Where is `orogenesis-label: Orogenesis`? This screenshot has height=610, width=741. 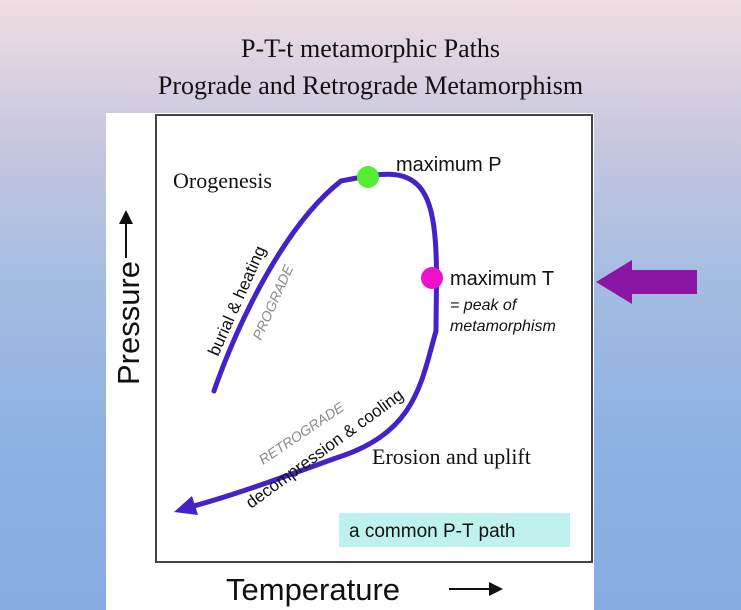
orogenesis-label: Orogenesis is located at coordinates (222, 180).